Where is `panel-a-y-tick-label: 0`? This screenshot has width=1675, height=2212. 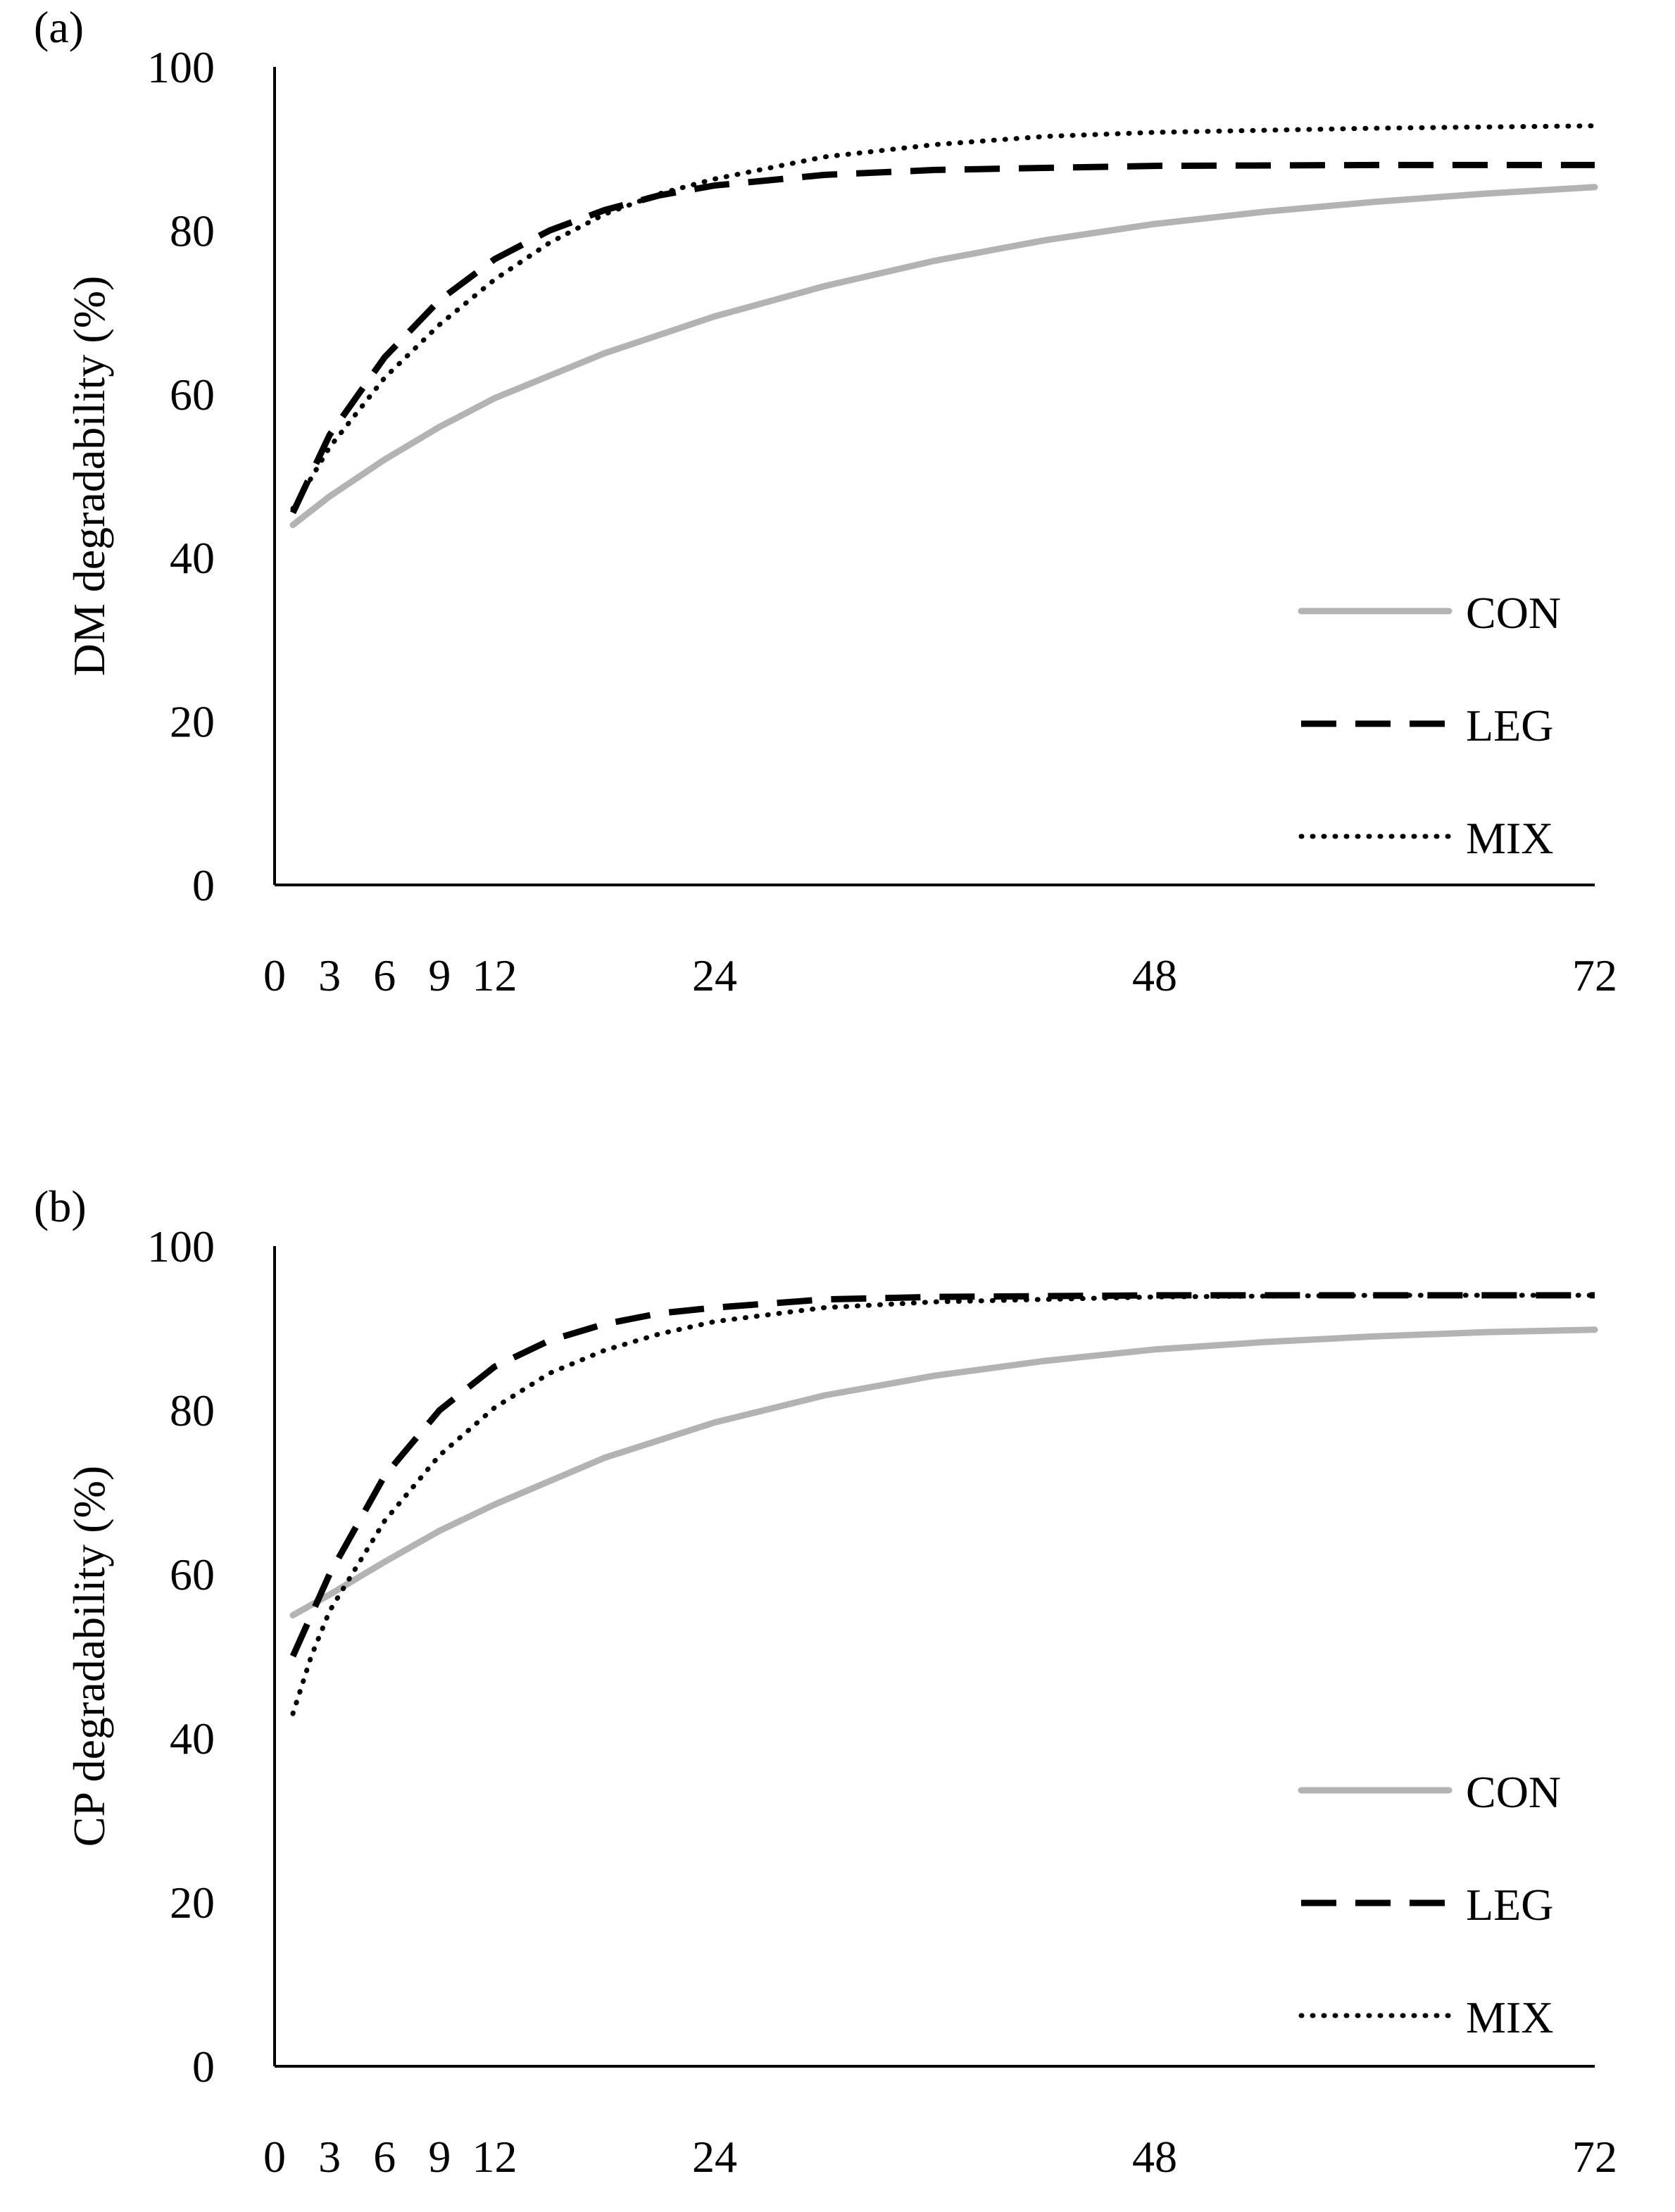
panel-a-y-tick-label: 0 is located at coordinates (203, 885).